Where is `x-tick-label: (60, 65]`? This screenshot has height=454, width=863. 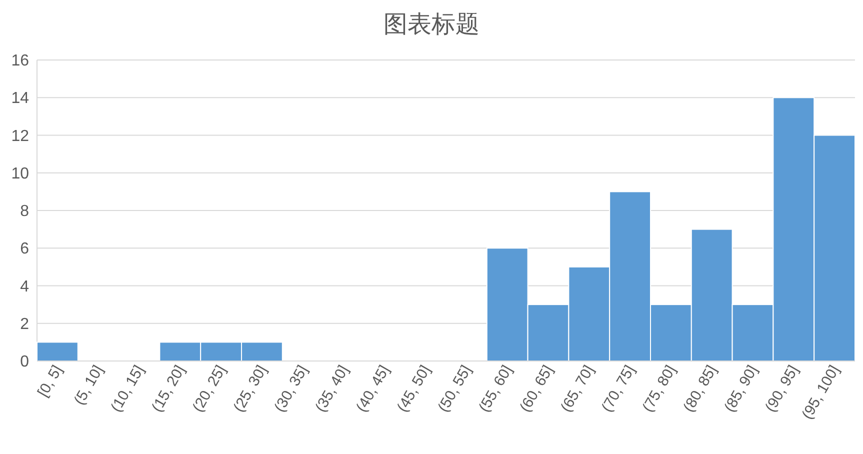
x-tick-label: (60, 65] is located at coordinates (536, 389).